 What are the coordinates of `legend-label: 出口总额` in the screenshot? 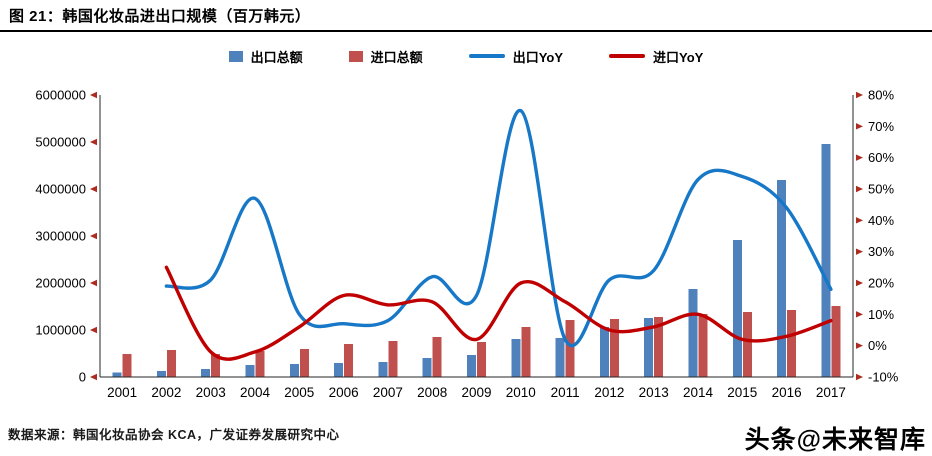 It's located at (276, 57).